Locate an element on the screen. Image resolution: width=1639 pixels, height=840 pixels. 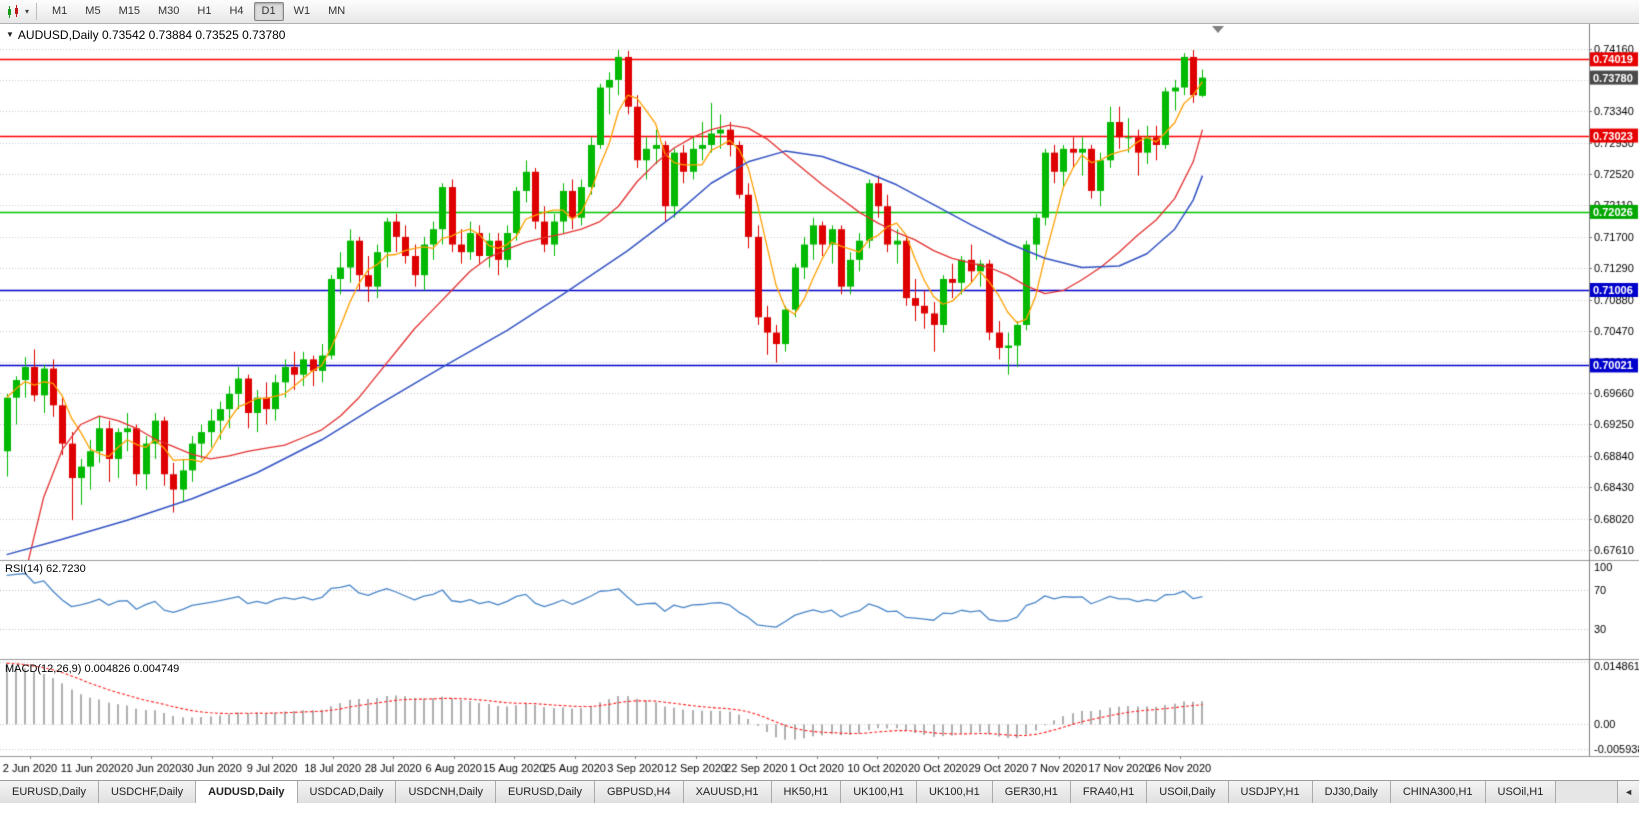
timeframe-button-M5: M5 is located at coordinates (93, 11).